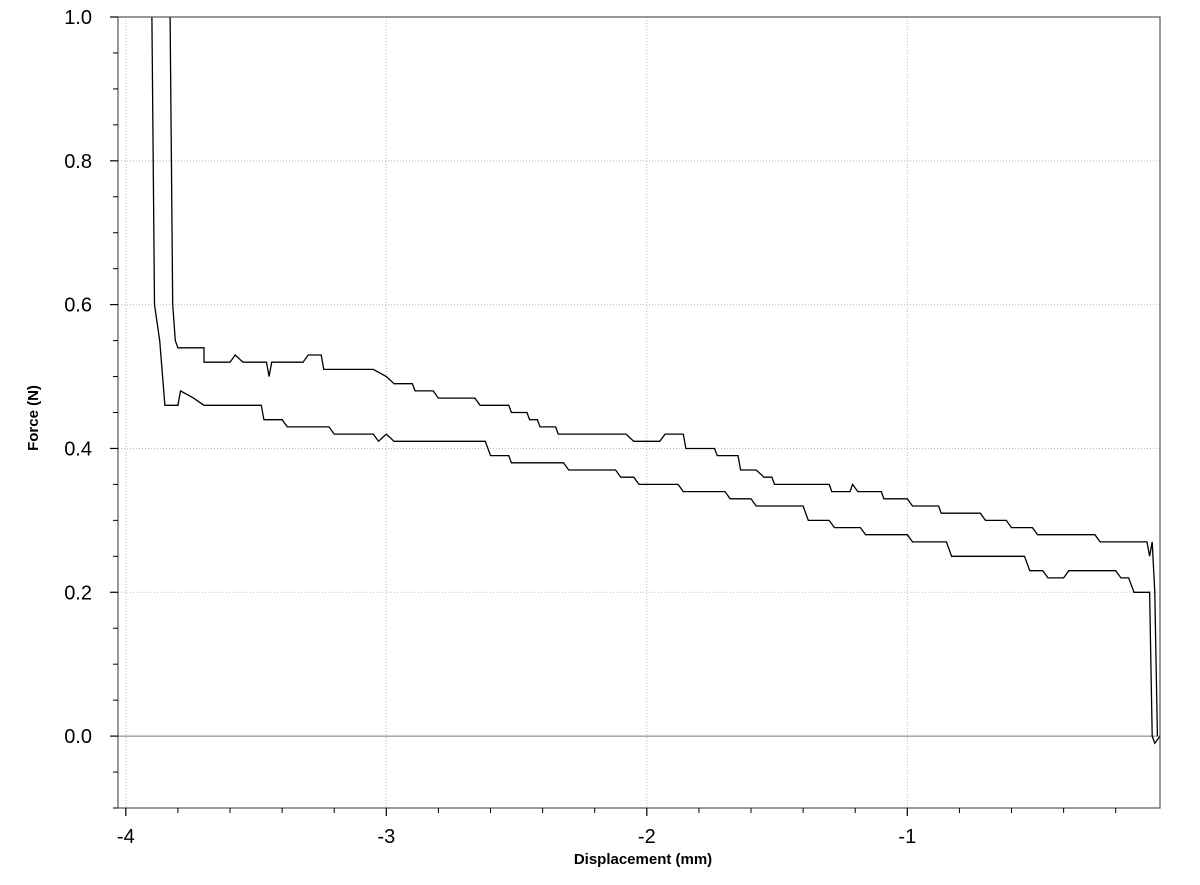 The width and height of the screenshot is (1200, 885). What do you see at coordinates (78, 162) in the screenshot?
I see `y-tick-label: 0.8` at bounding box center [78, 162].